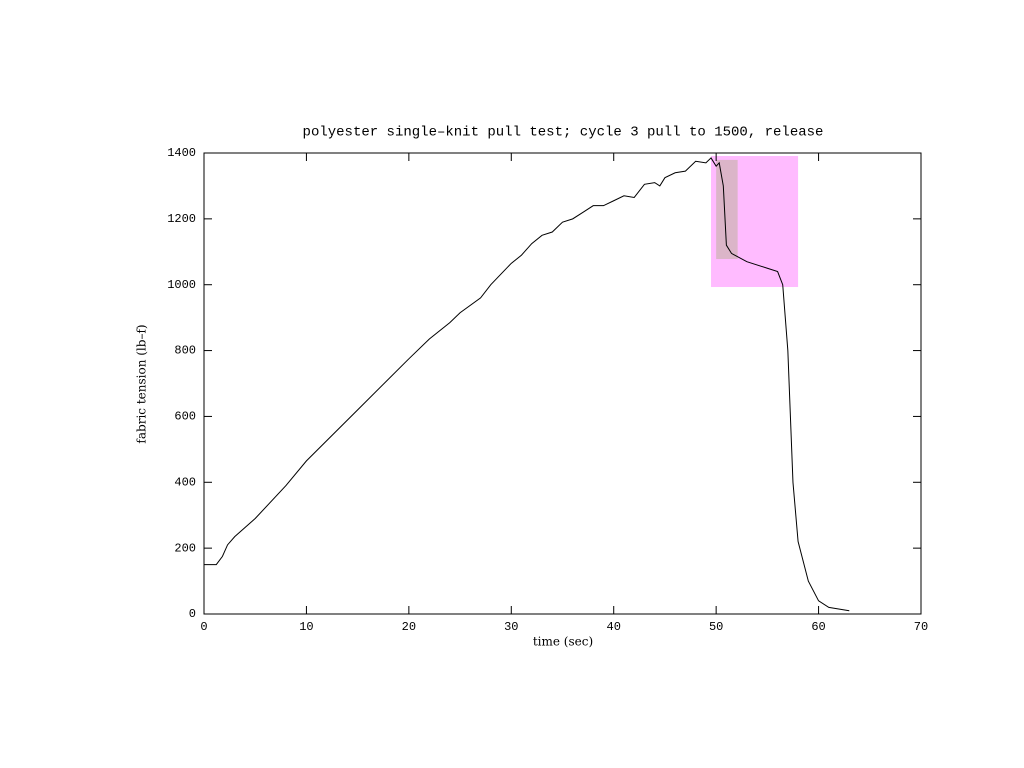 Image resolution: width=1024 pixels, height=768 pixels. I want to click on x-tick-label: 70, so click(921, 627).